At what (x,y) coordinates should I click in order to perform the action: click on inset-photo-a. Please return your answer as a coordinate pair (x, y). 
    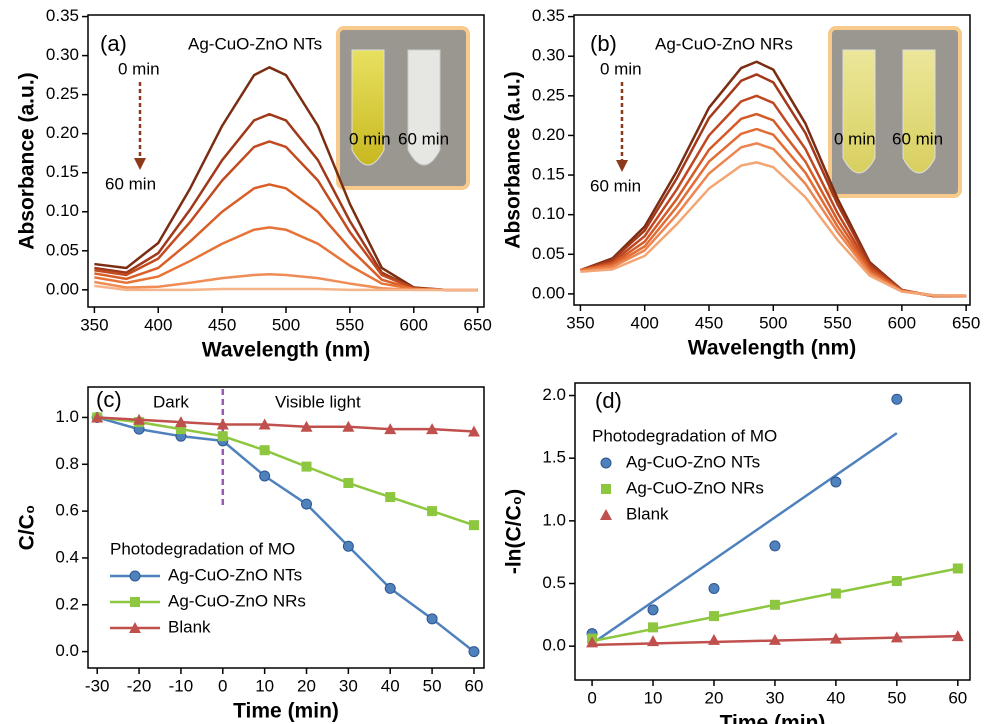
    Looking at the image, I should click on (403, 108).